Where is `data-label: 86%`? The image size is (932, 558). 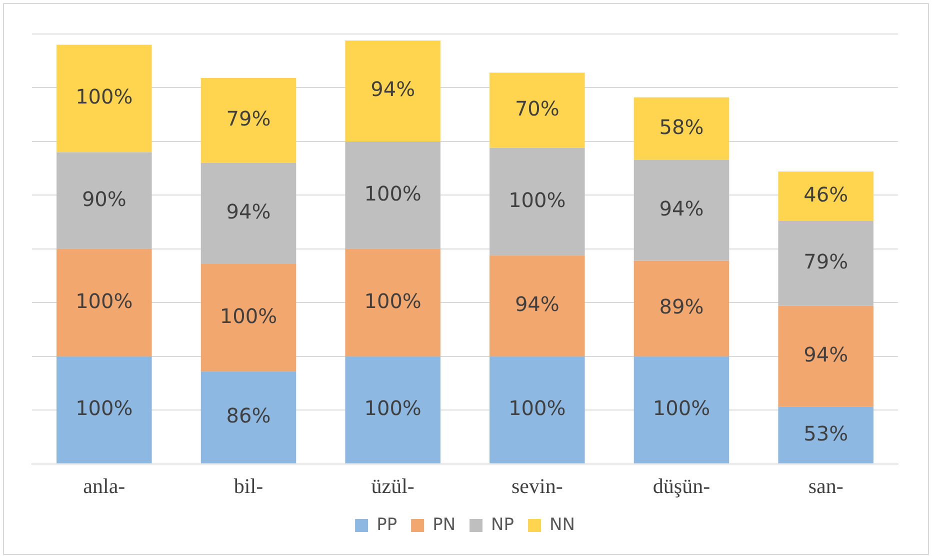 data-label: 86% is located at coordinates (248, 416).